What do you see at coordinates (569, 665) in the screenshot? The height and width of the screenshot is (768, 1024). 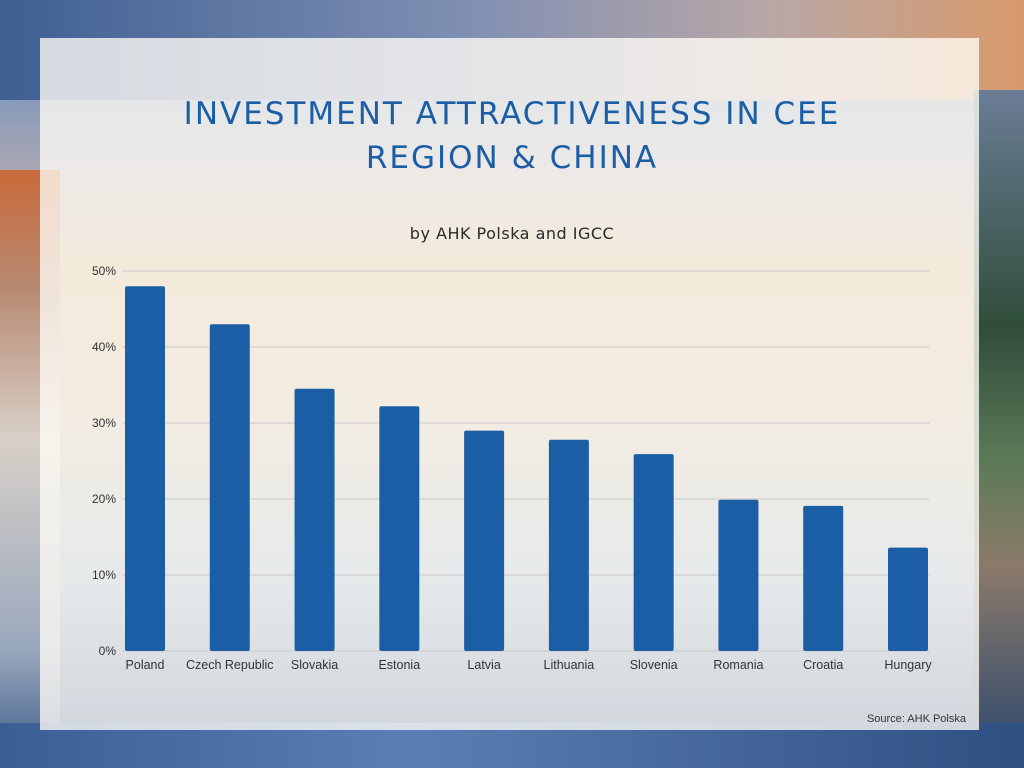 I see `x-category-label: Lithuania` at bounding box center [569, 665].